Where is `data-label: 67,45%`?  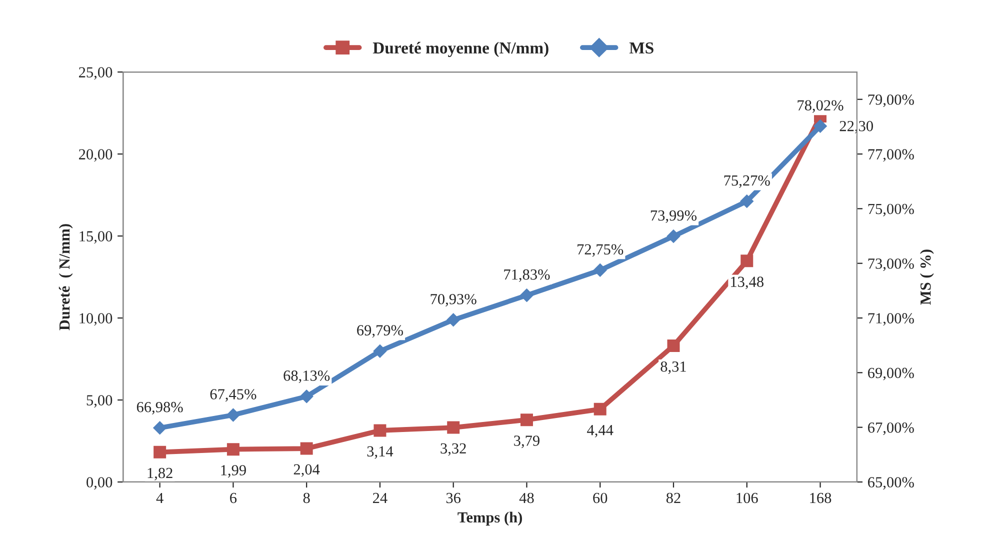
data-label: 67,45% is located at coordinates (233, 395).